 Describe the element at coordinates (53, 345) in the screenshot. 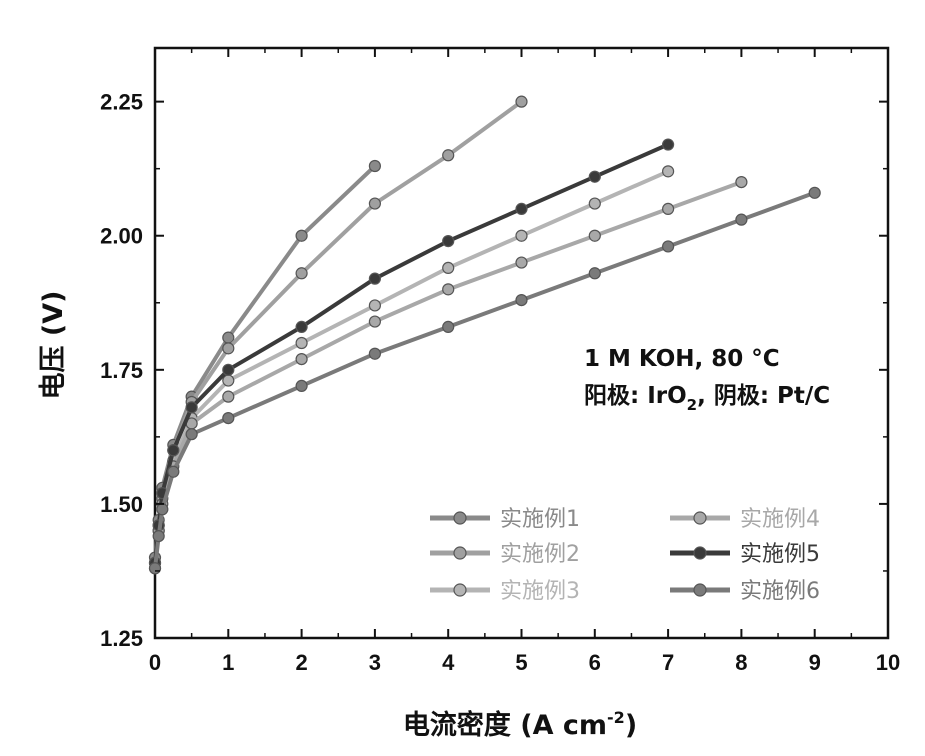

I see `y-axis-title: 电压 (V)` at that location.